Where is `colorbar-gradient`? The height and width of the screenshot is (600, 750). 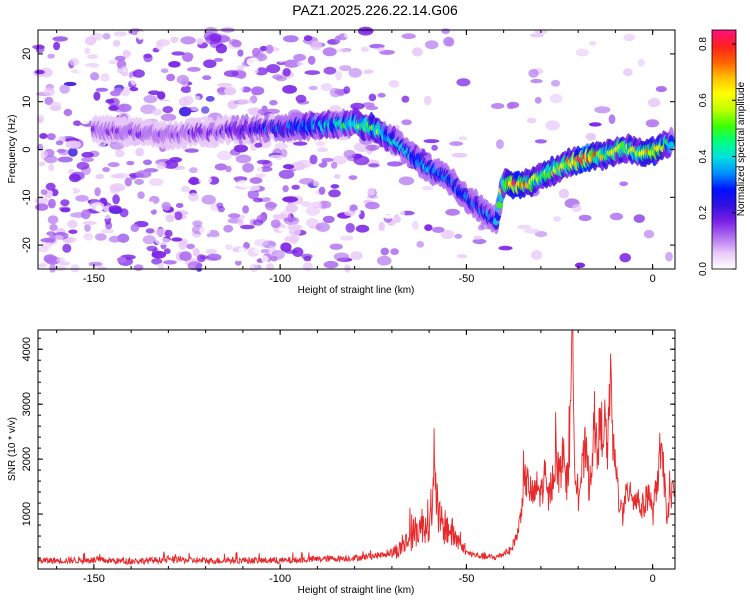 colorbar-gradient is located at coordinates (724, 149).